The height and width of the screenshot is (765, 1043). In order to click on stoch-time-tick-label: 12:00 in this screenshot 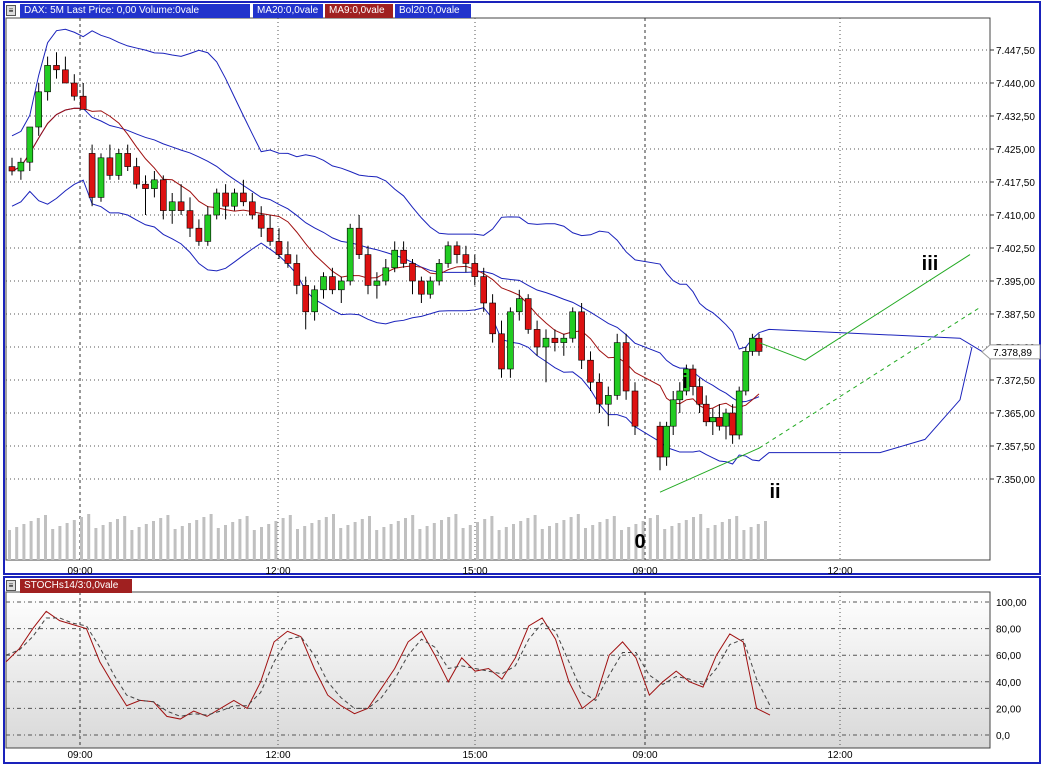, I will do `click(839, 755)`.